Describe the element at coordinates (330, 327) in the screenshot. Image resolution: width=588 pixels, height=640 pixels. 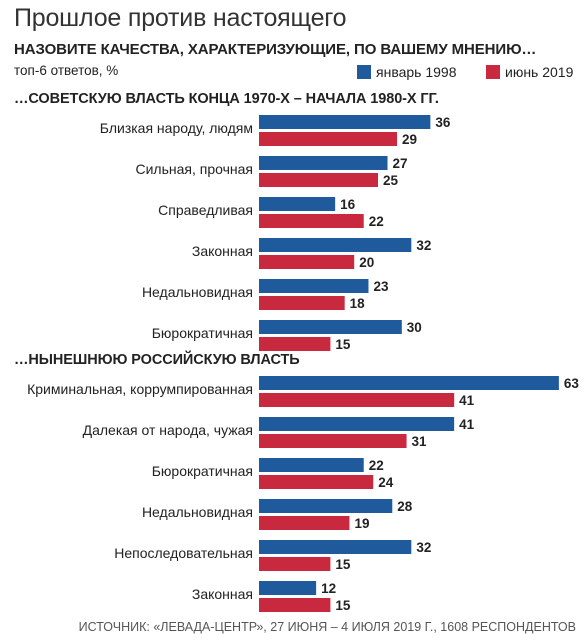
I see `bar-0-5-1998` at that location.